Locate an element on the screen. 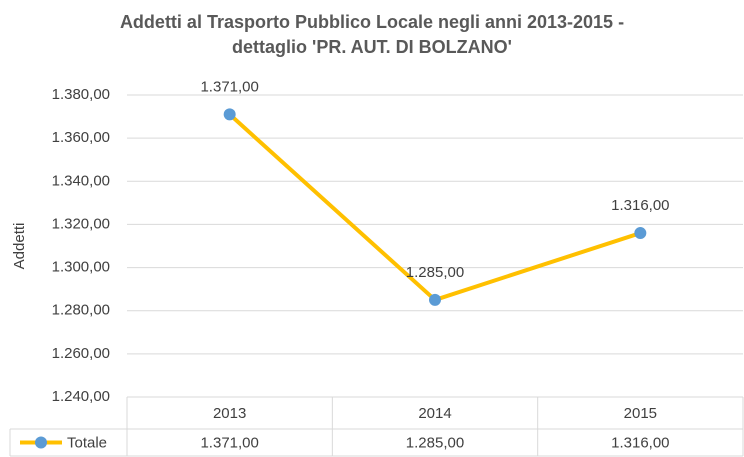 The height and width of the screenshot is (457, 744). y-tick-label: 1.380,00 is located at coordinates (81, 94).